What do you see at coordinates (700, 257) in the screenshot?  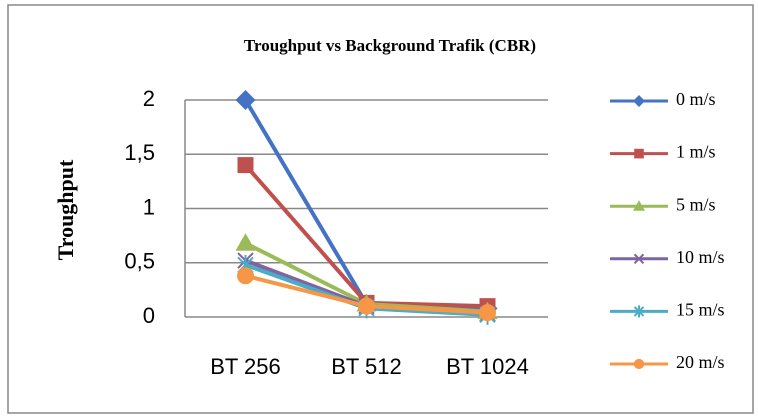 I see `legend-label: 10 m/s` at bounding box center [700, 257].